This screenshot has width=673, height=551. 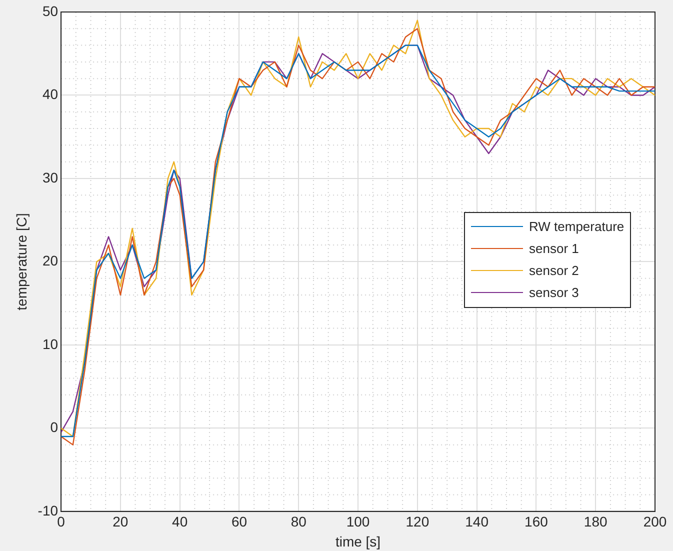 What do you see at coordinates (50, 177) in the screenshot?
I see `y-tick-label: 30` at bounding box center [50, 177].